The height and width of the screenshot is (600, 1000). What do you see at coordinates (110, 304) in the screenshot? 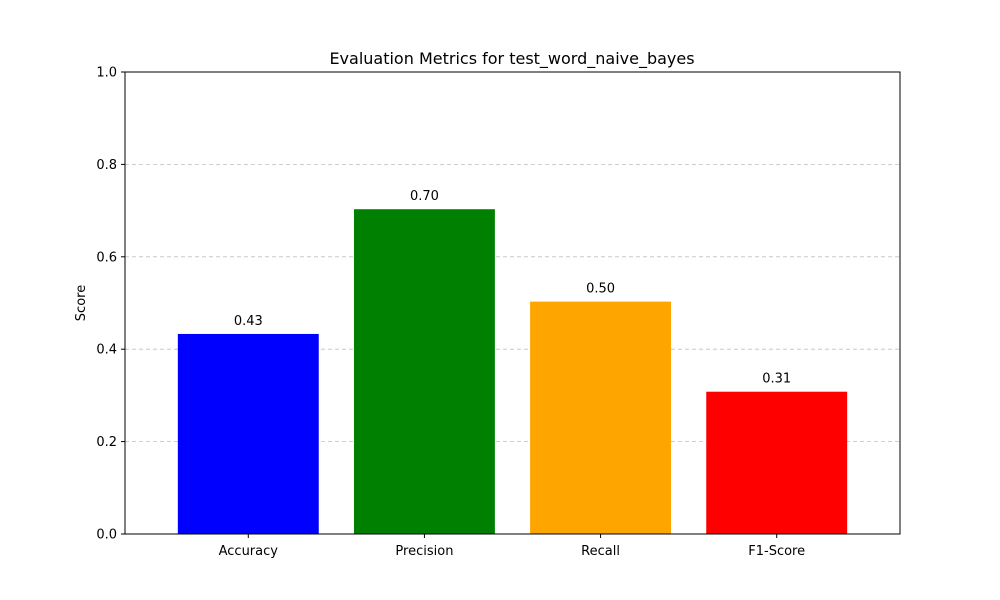
I see `y-axis-ticks: 0.0 0.2 0.4 0.6 0.8 1.0` at bounding box center [110, 304].